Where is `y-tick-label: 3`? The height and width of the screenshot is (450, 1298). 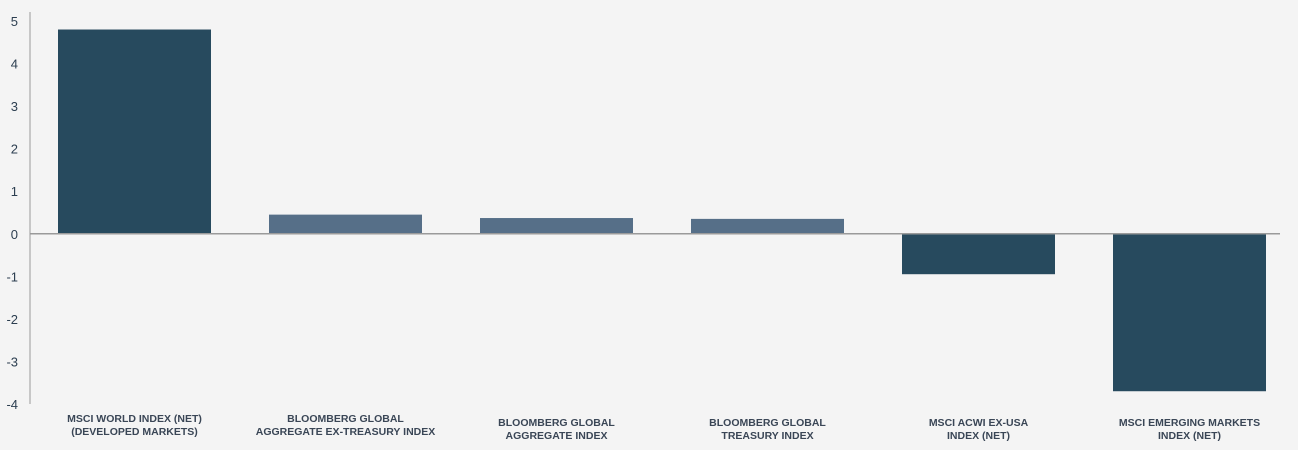
y-tick-label: 3 is located at coordinates (14, 106).